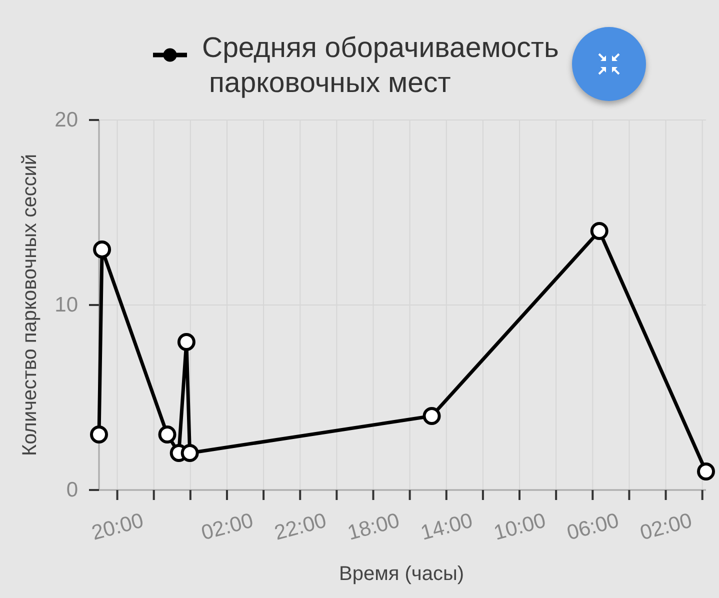 Image resolution: width=719 pixels, height=598 pixels. I want to click on x-tick-label: 22:00, so click(300, 527).